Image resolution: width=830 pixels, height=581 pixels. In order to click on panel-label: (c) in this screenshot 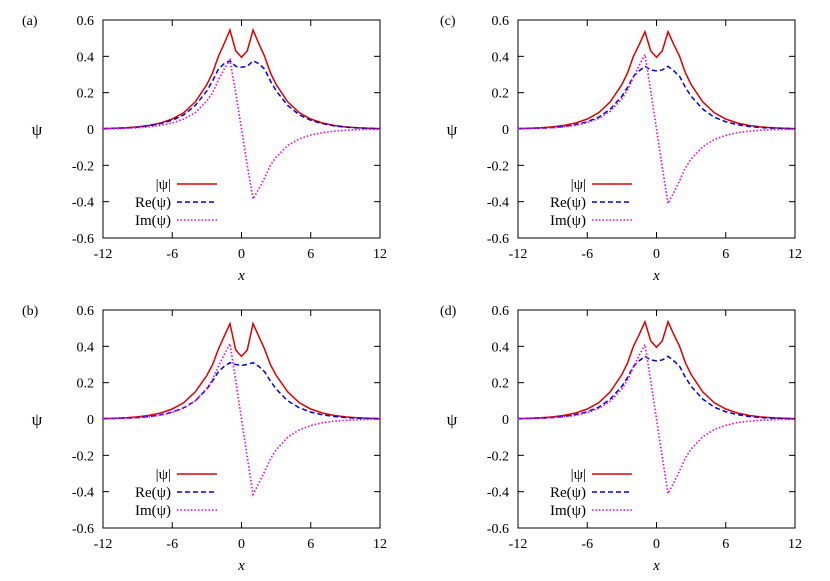, I will do `click(448, 21)`.